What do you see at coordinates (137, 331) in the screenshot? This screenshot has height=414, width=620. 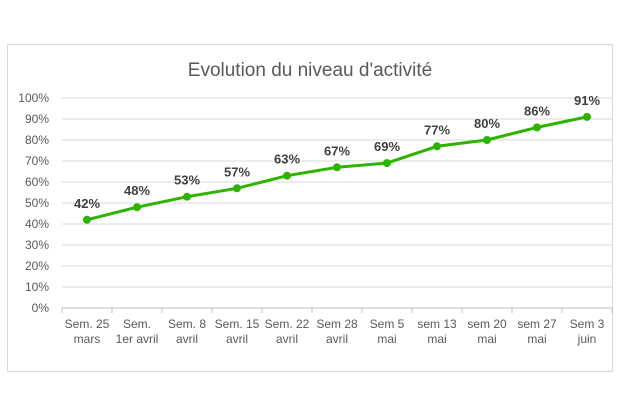 I see `x-tick-label: Sem. 1er avril` at bounding box center [137, 331].